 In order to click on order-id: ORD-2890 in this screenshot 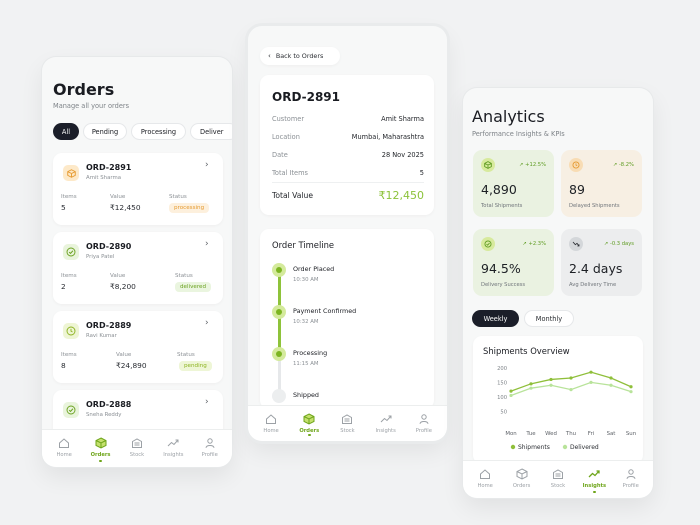, I will do `click(109, 246)`.